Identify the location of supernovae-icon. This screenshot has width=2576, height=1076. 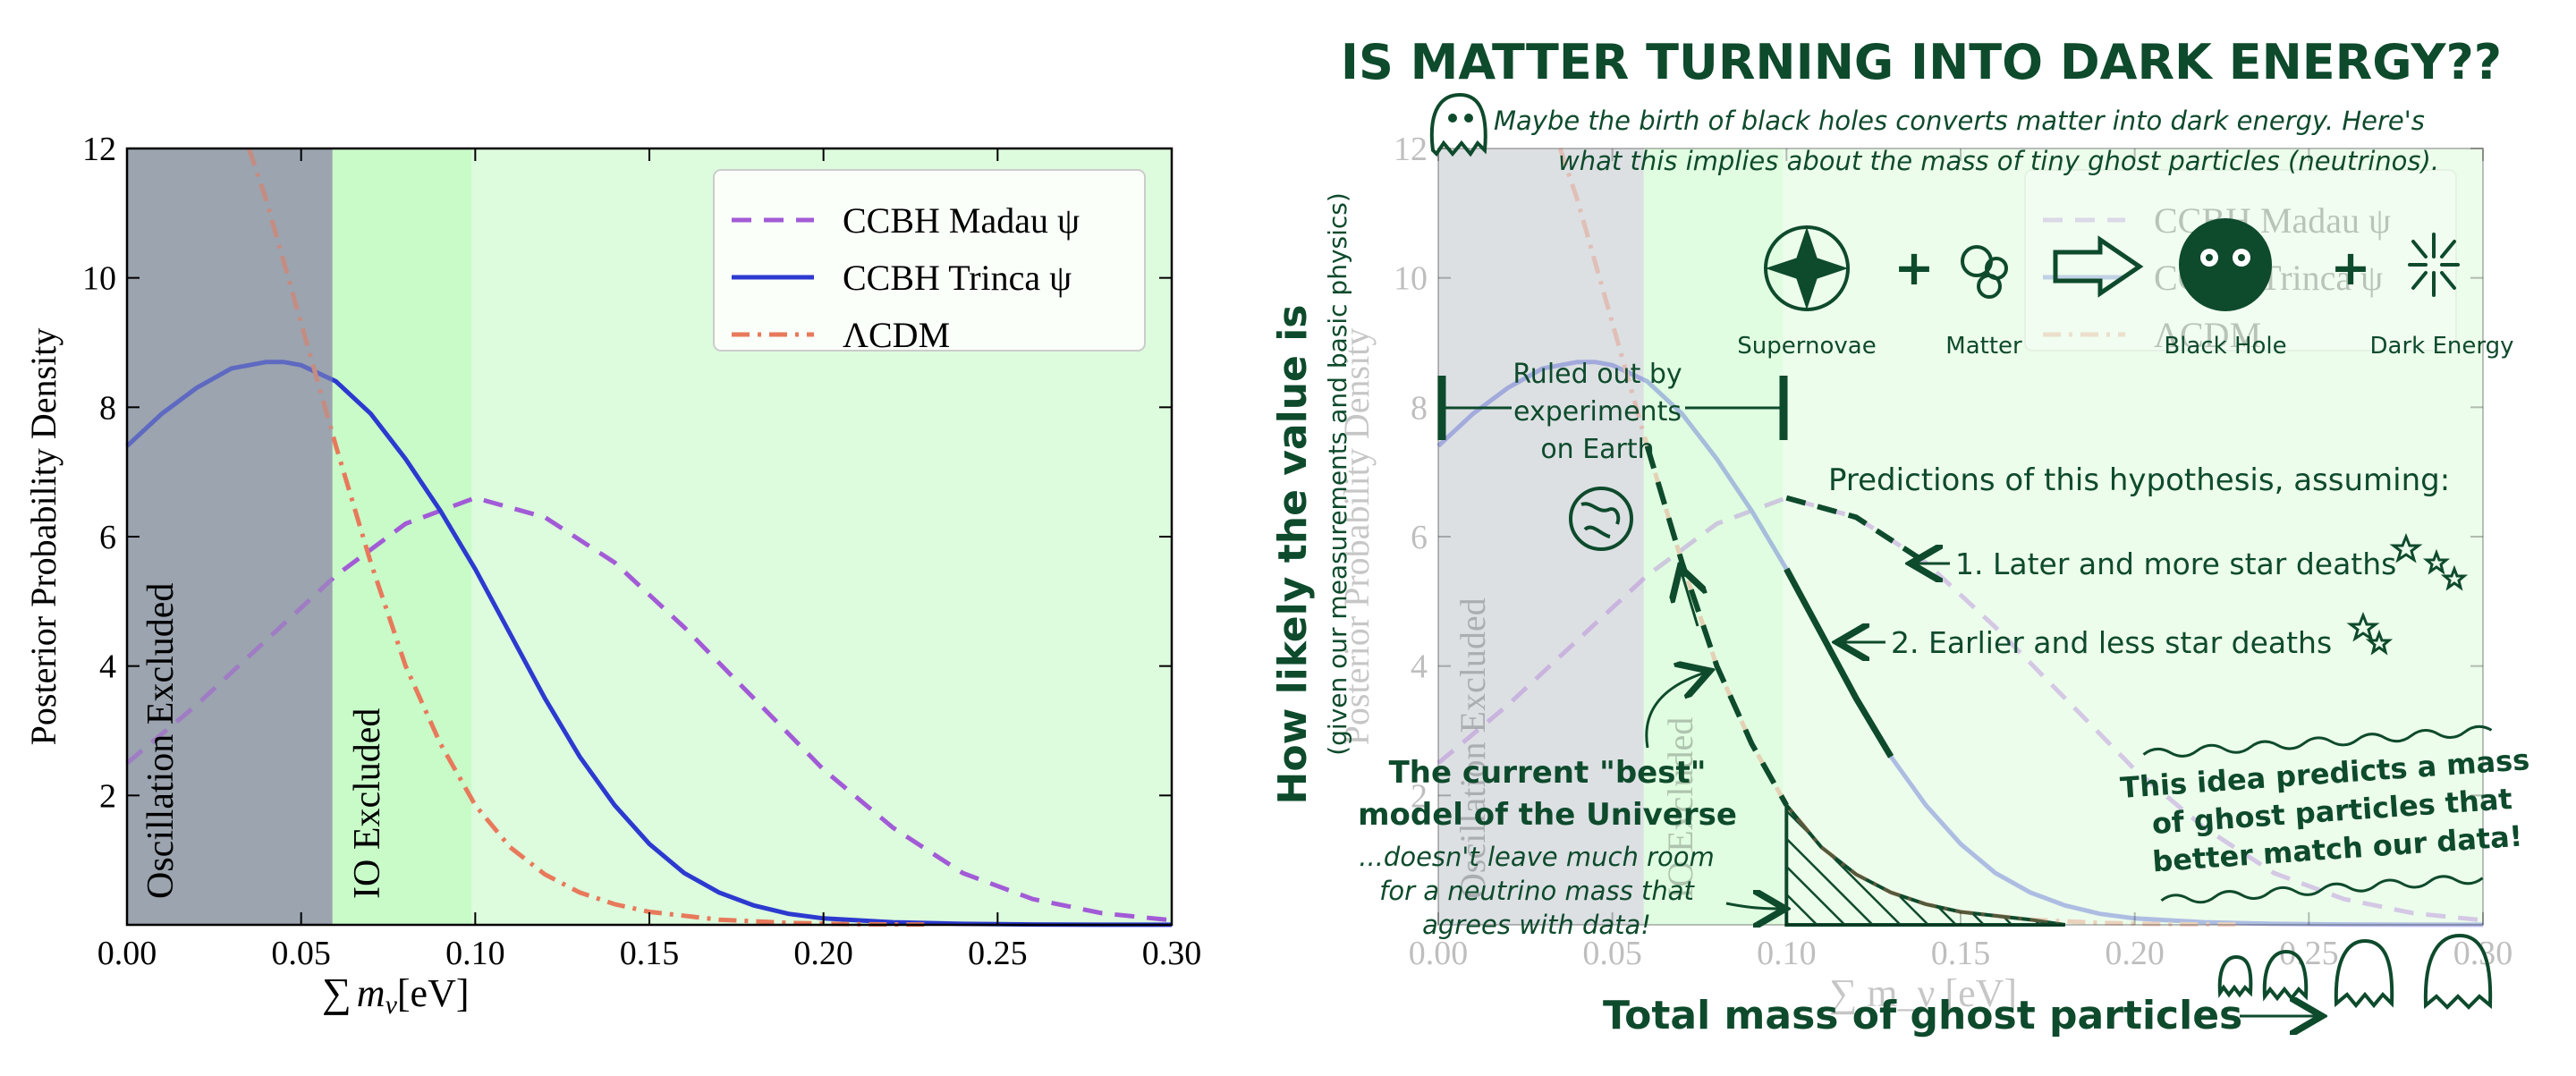
(1807, 268).